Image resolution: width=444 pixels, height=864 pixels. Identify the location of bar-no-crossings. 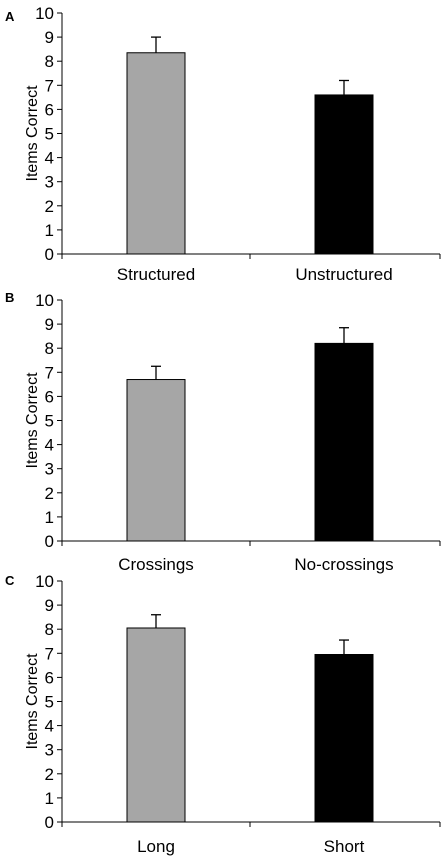
(344, 442).